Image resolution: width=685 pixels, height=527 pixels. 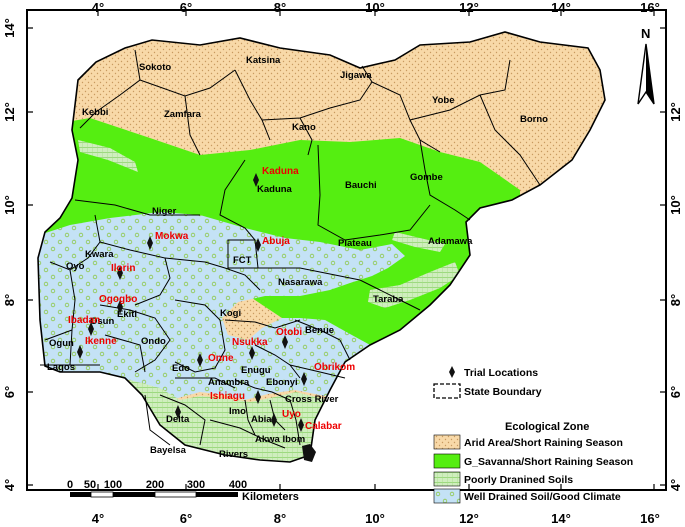 What do you see at coordinates (323, 426) in the screenshot?
I see `site-label-calabar: Calabar` at bounding box center [323, 426].